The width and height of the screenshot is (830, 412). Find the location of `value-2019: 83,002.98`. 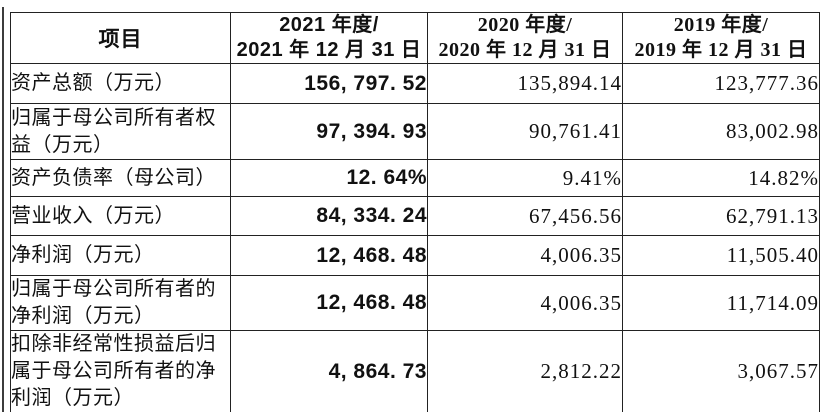

value-2019: 83,002.98 is located at coordinates (721, 131).